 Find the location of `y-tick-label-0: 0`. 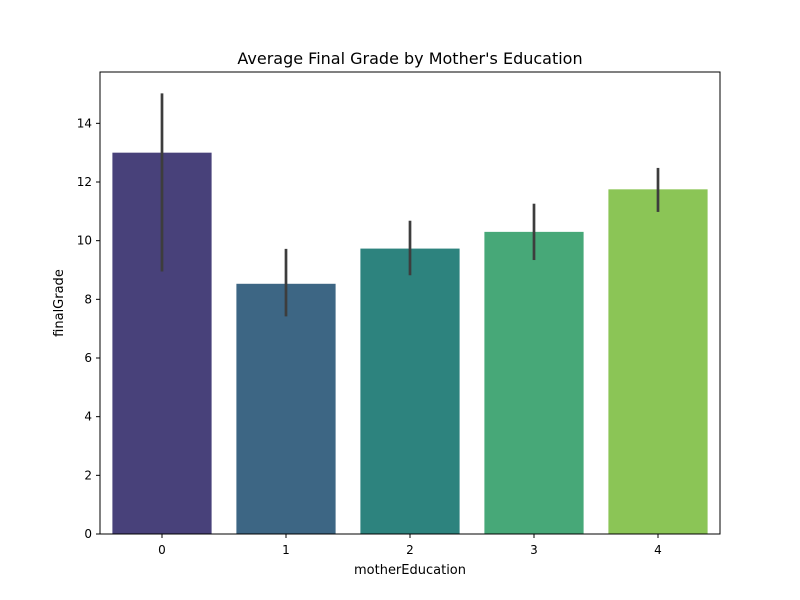

y-tick-label-0: 0 is located at coordinates (88, 534).